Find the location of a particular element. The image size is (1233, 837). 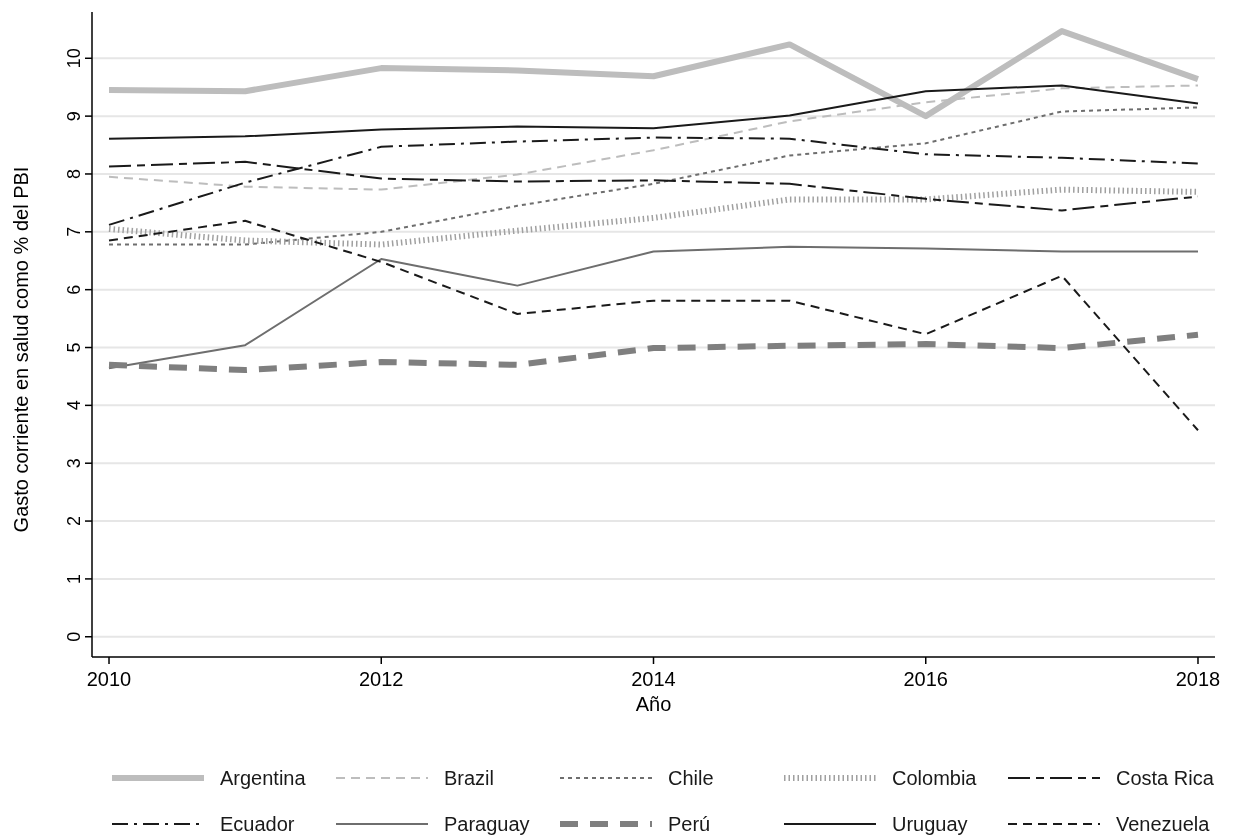

y-tick-label: 4 is located at coordinates (74, 405).